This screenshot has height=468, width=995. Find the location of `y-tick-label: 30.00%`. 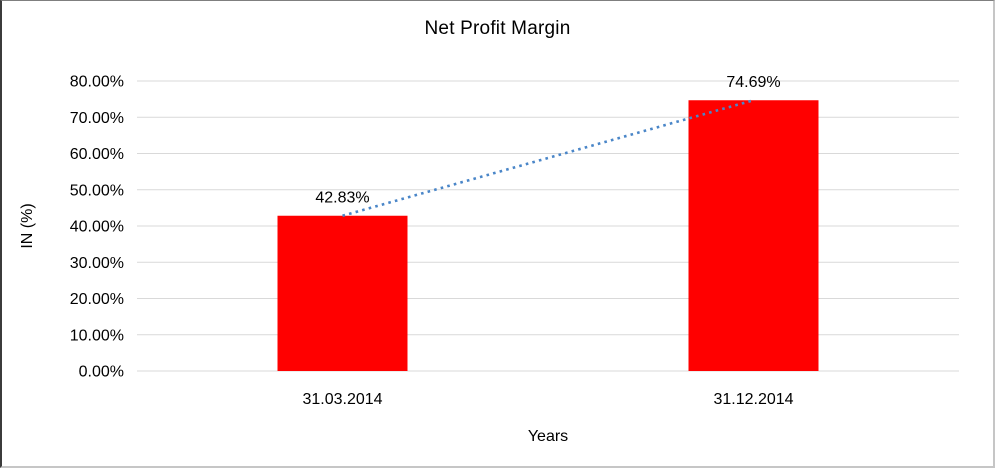

y-tick-label: 30.00% is located at coordinates (97, 263).